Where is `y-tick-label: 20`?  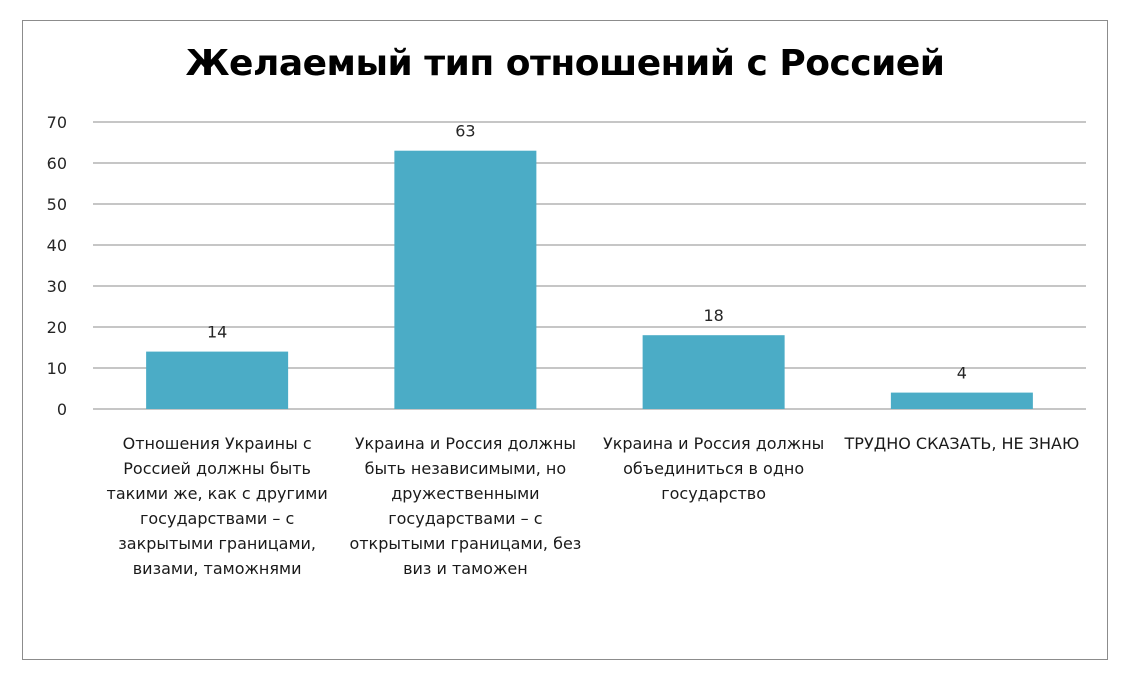
y-tick-label: 20 is located at coordinates (57, 327).